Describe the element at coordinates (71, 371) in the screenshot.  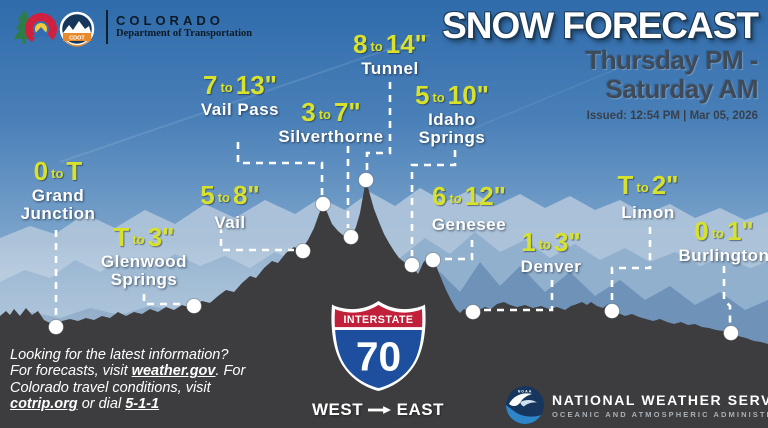
I see `info-line2-pre: For forecasts, visit` at that location.